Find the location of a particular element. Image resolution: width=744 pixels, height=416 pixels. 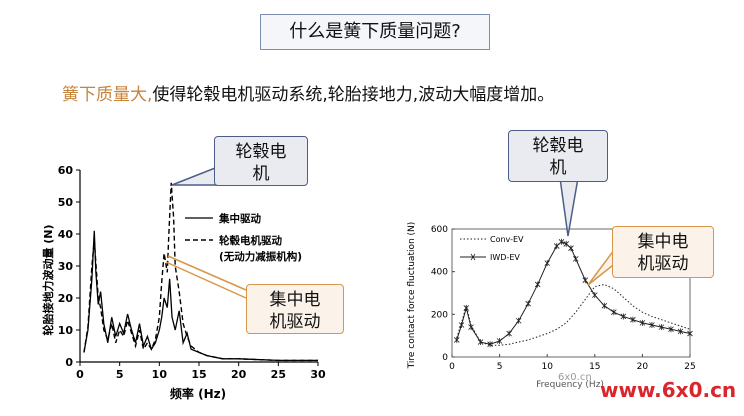

left-x-tick-label: 30 is located at coordinates (318, 374).